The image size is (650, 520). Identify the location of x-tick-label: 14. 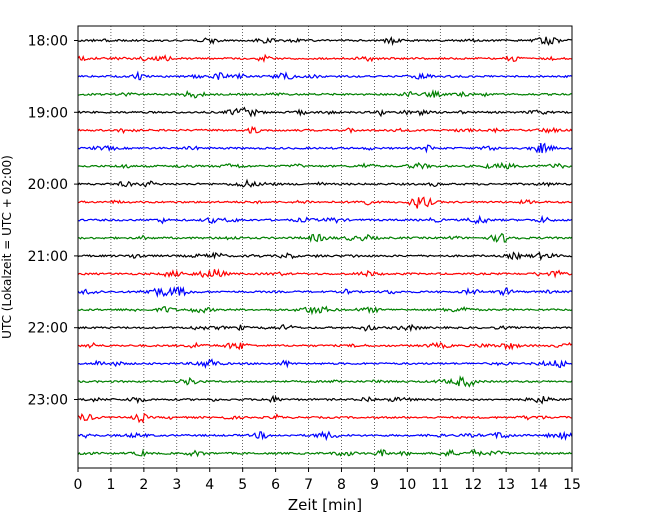
(539, 485).